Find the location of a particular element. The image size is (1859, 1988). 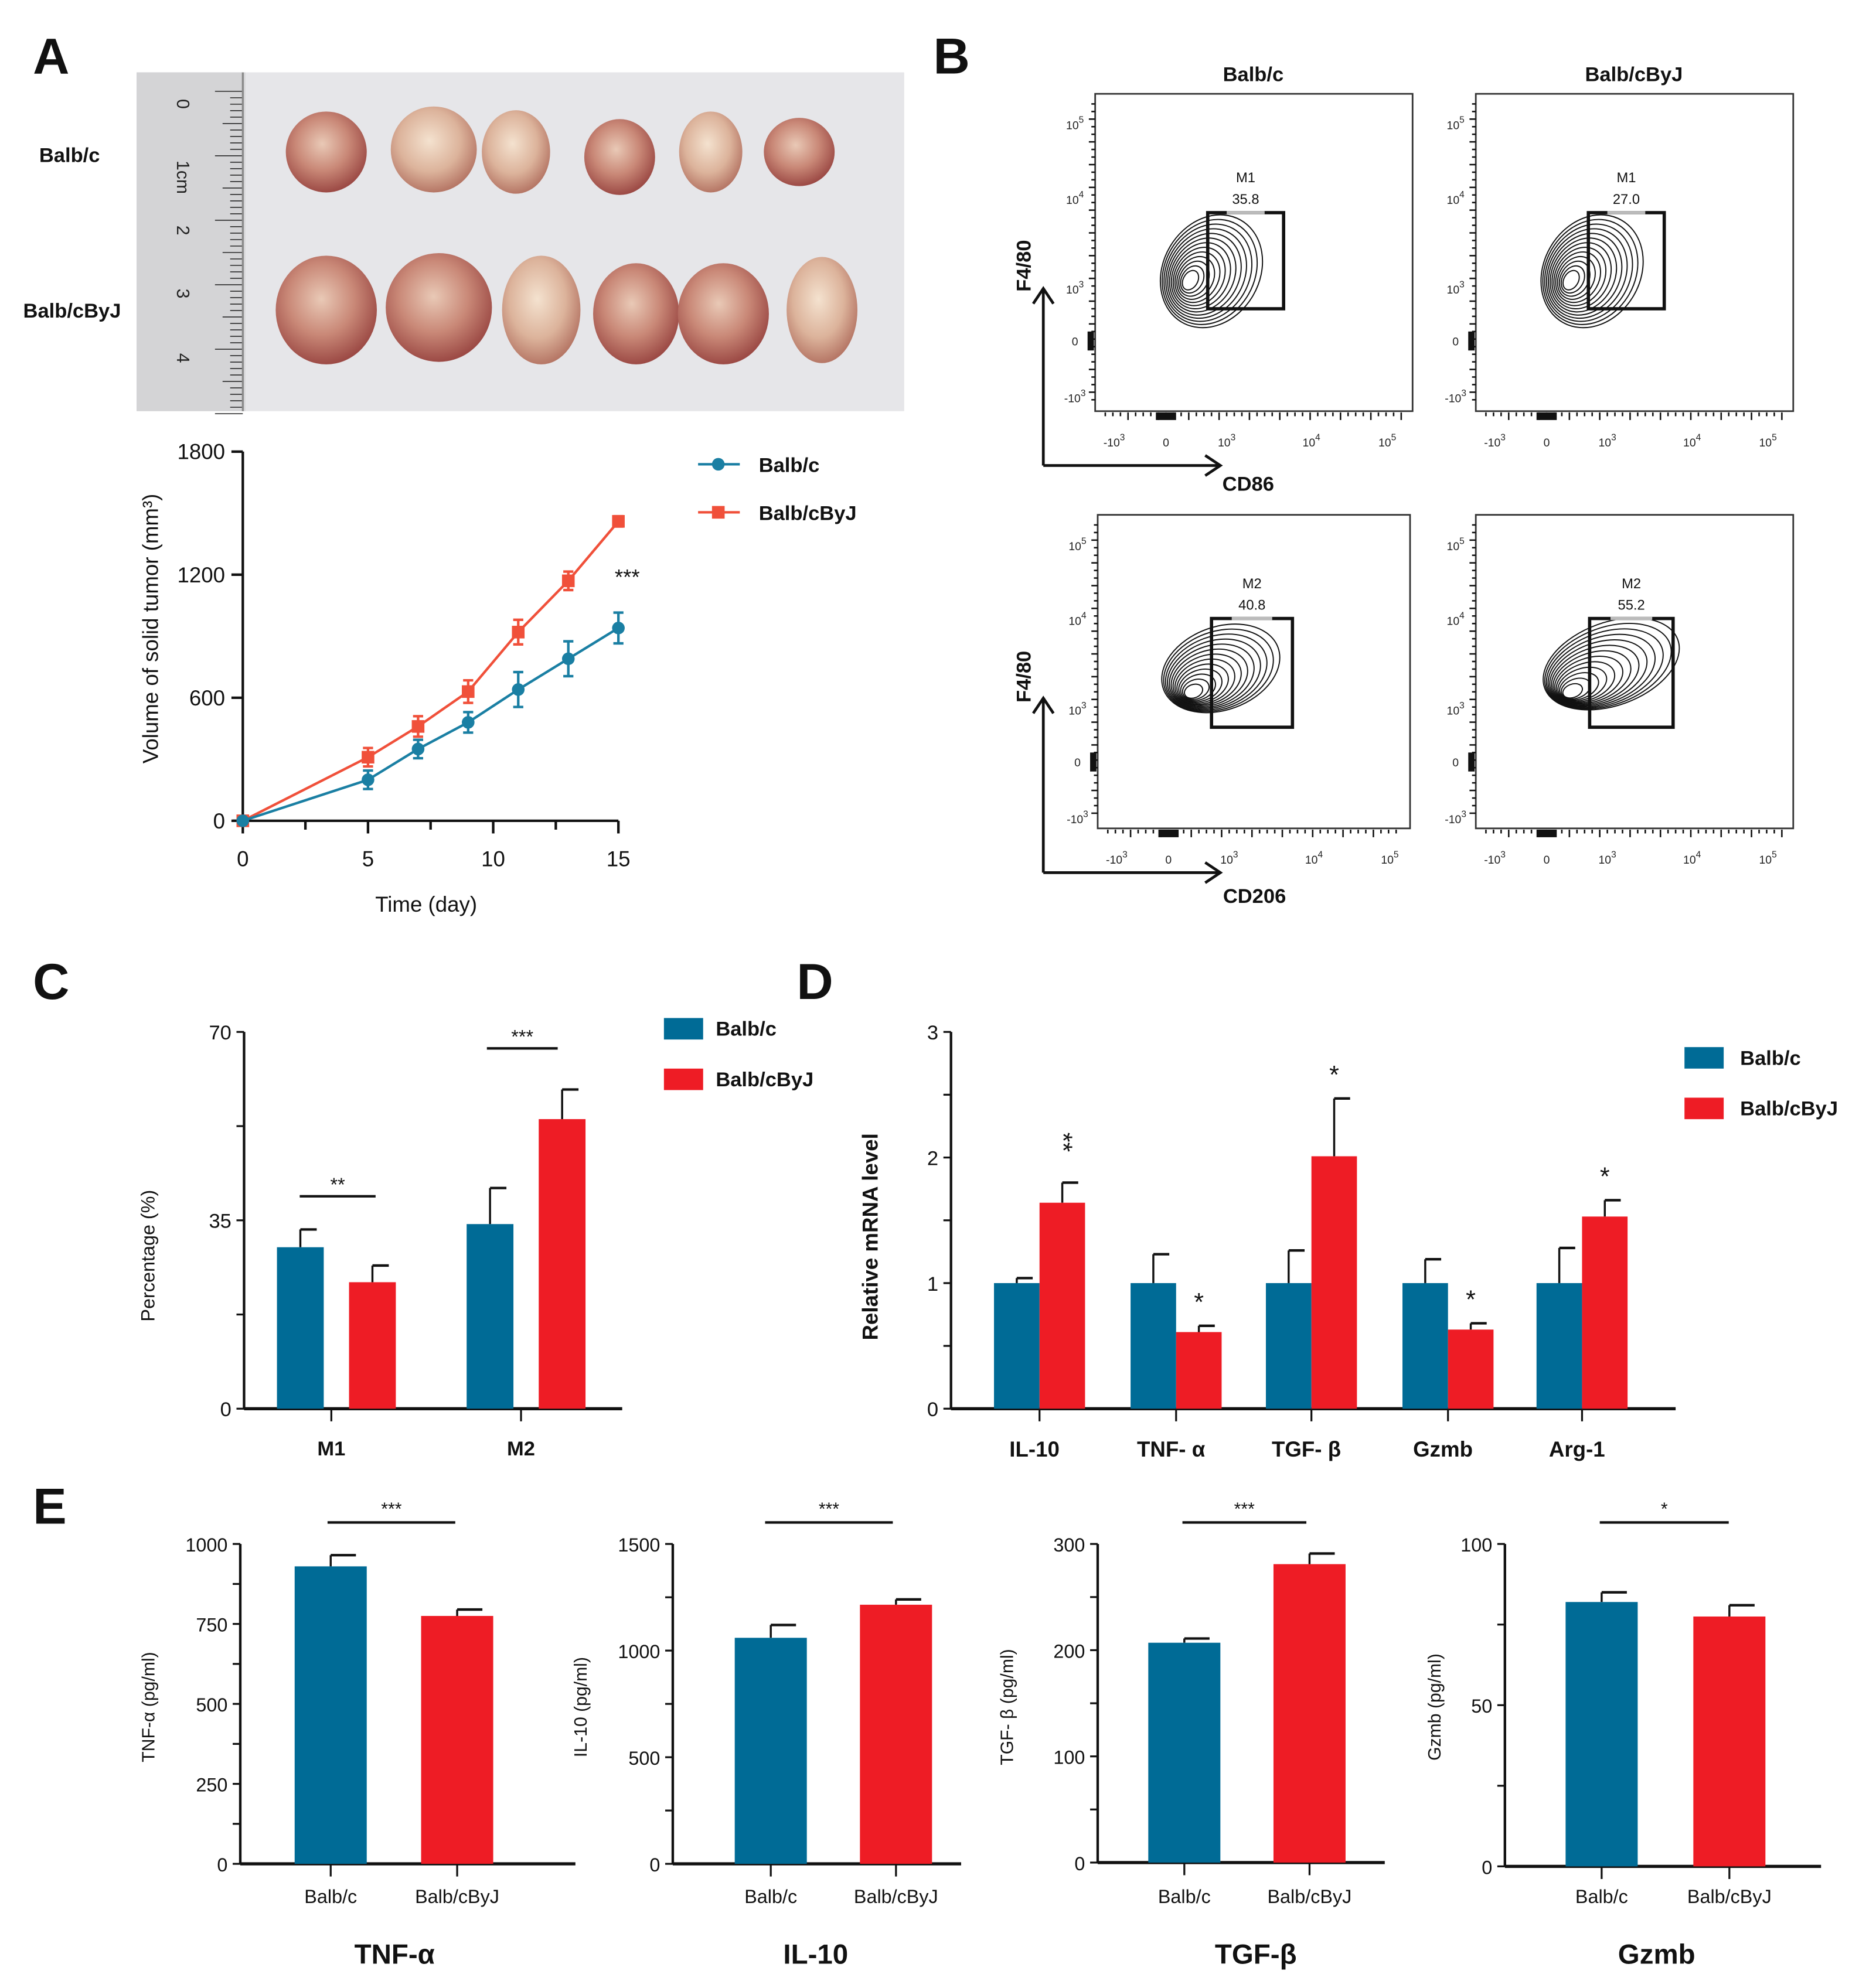

category-label: Arg-1 is located at coordinates (1577, 1449).